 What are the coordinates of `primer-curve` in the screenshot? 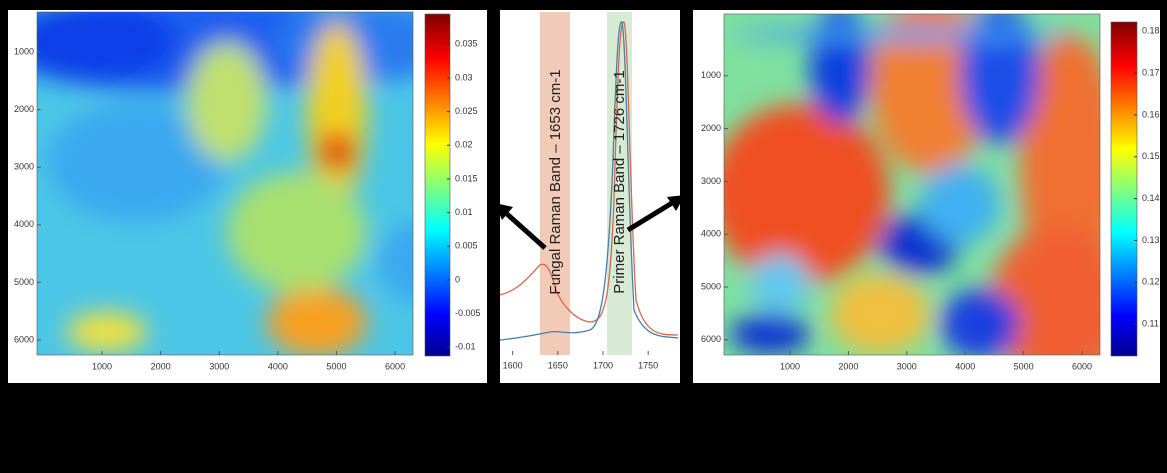 It's located at (589, 181).